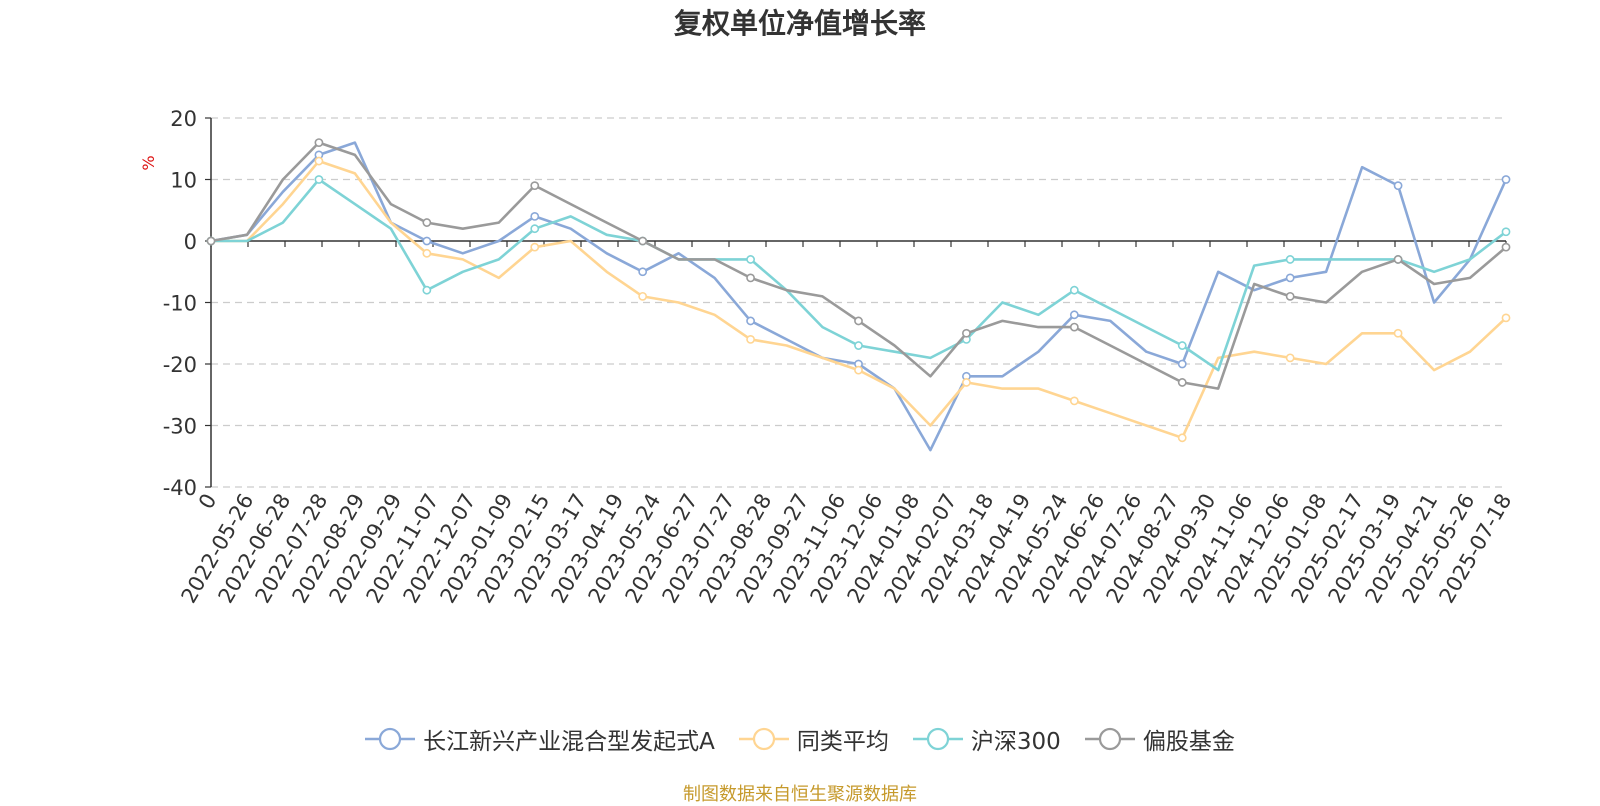 The width and height of the screenshot is (1600, 806). I want to click on y-tick-label: 10, so click(183, 181).